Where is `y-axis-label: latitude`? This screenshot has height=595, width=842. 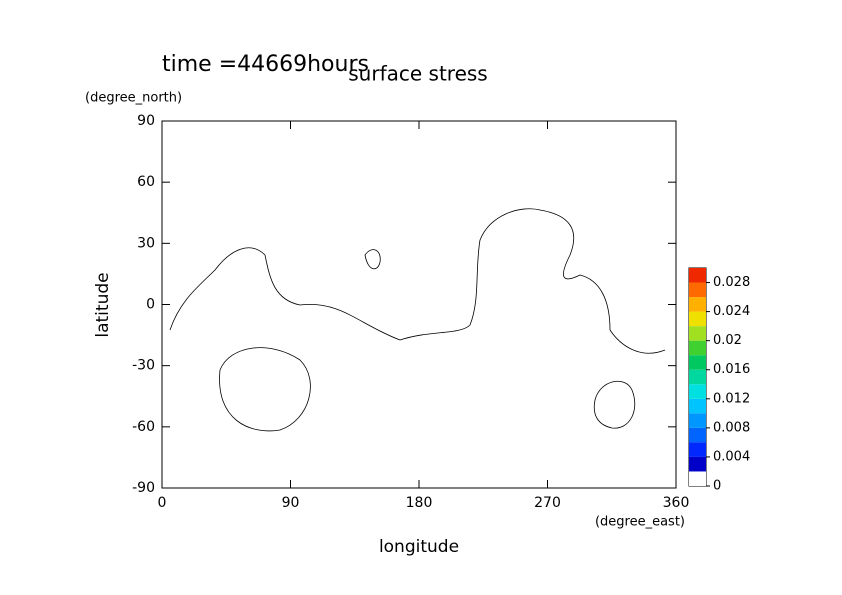 y-axis-label: latitude is located at coordinates (103, 304).